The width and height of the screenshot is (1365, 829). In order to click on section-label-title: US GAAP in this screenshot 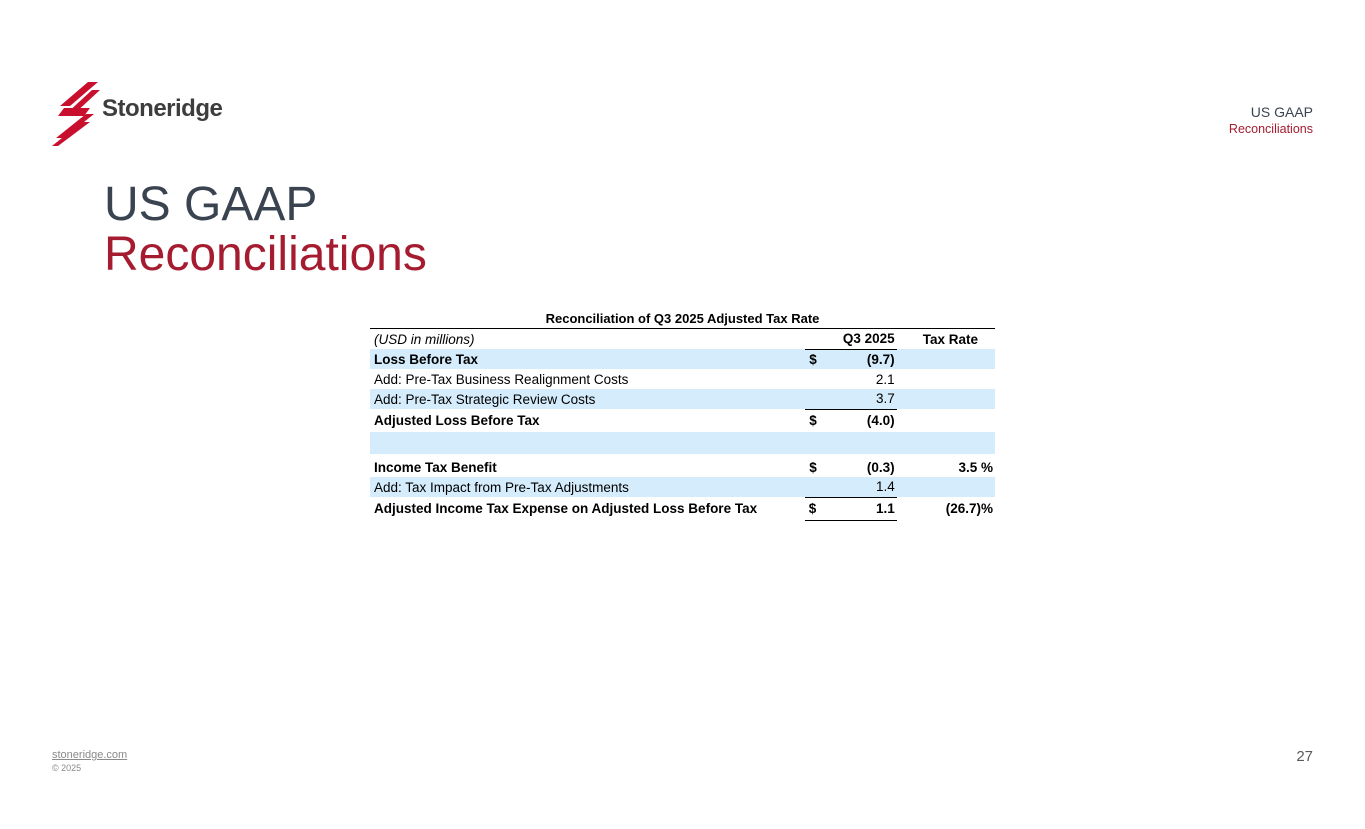, I will do `click(1281, 112)`.